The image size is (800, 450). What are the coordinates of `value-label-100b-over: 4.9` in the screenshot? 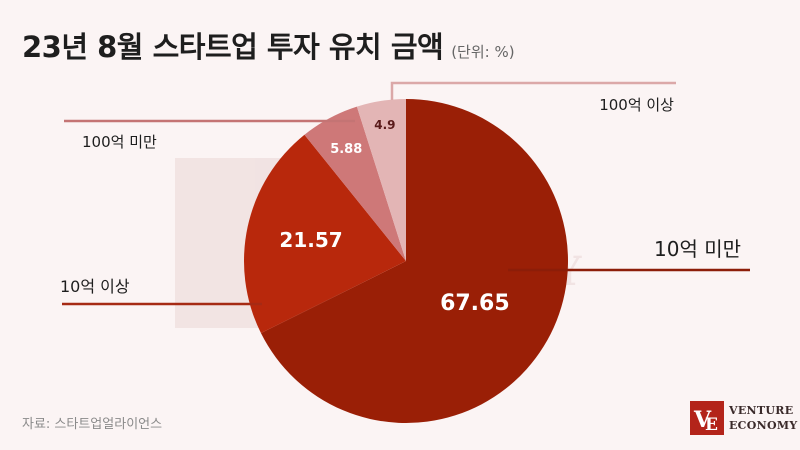 It's located at (384, 125).